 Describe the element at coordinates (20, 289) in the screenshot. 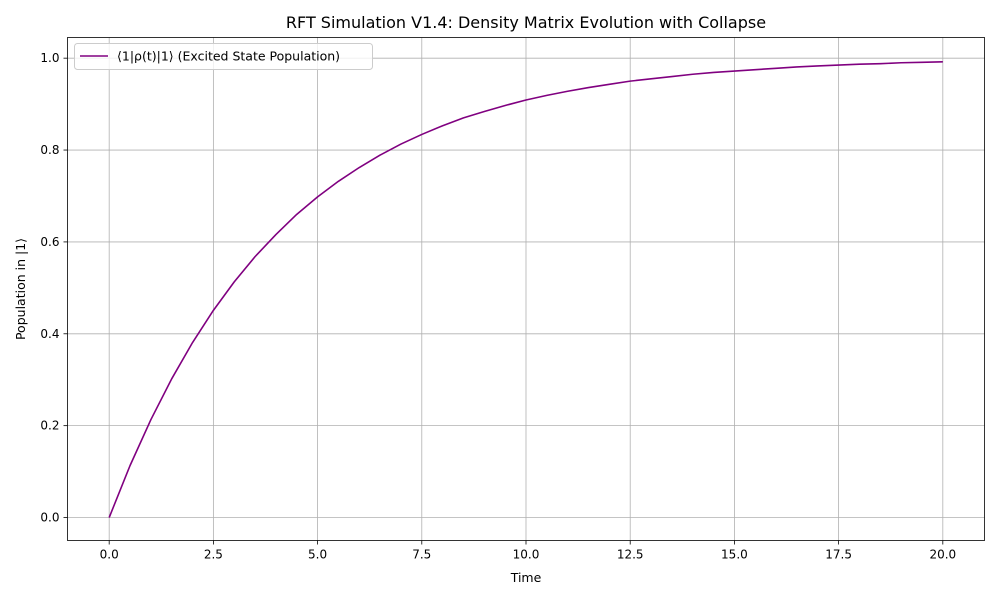

I see `y-axis-label: Population in |1⟩` at that location.